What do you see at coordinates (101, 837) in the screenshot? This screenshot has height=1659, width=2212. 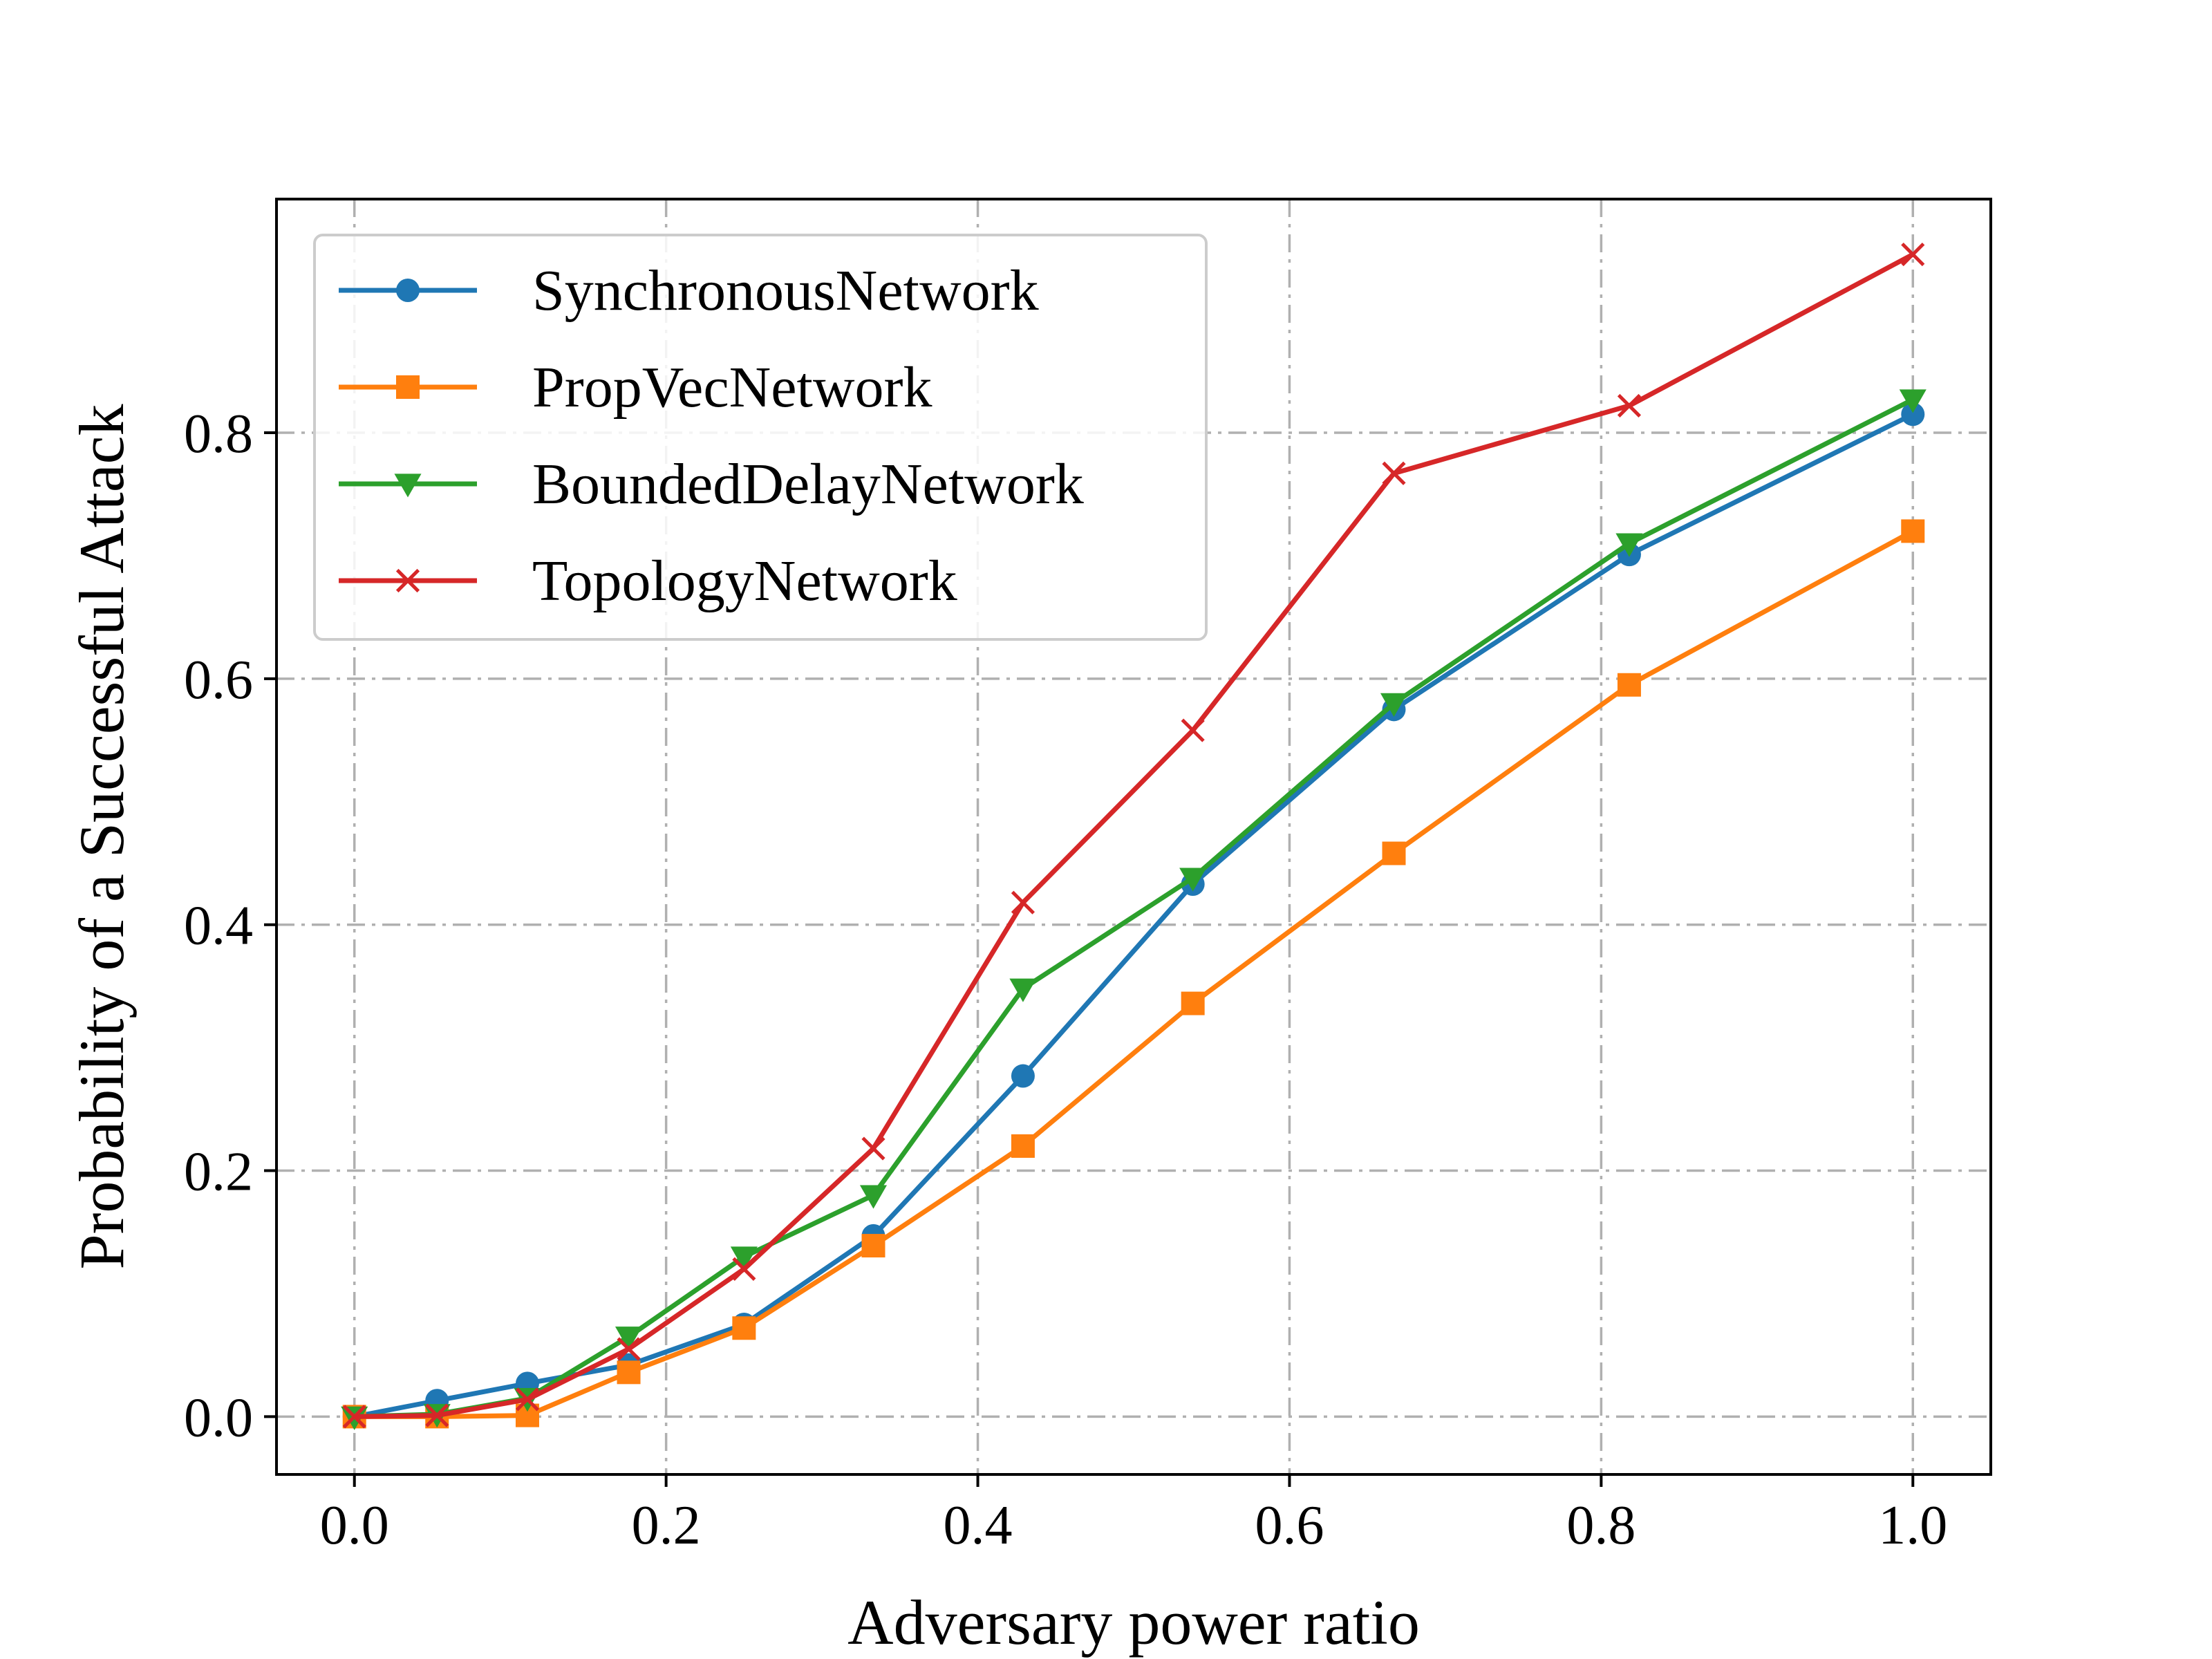 I see `y-axis-label: Probability of a Successful Attack` at bounding box center [101, 837].